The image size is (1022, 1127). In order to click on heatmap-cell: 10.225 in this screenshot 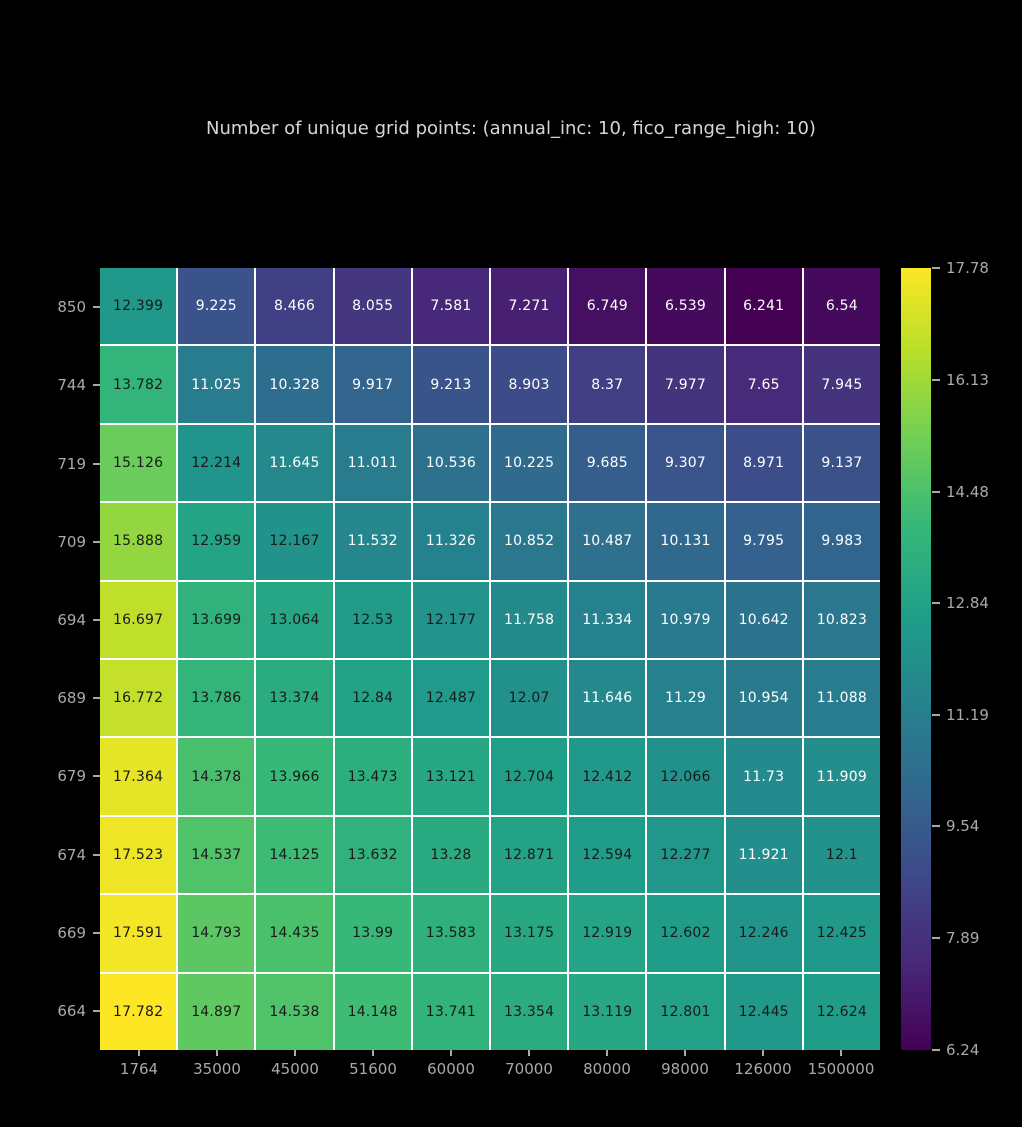, I will do `click(529, 463)`.